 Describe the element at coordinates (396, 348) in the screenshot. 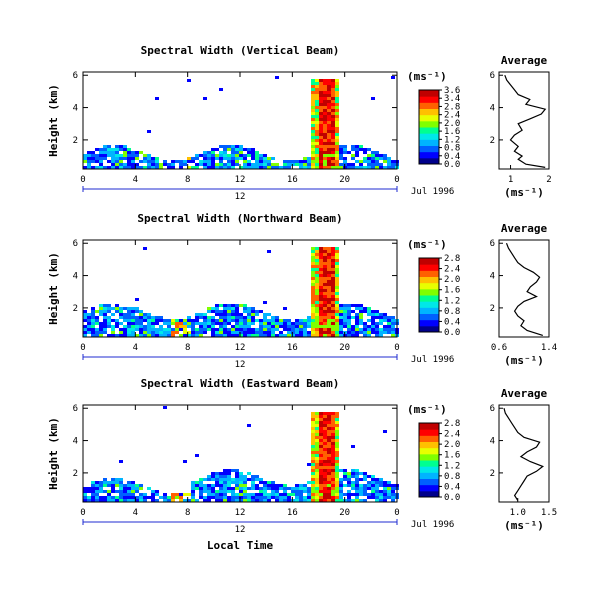

I see `x-tick-label: 0` at that location.